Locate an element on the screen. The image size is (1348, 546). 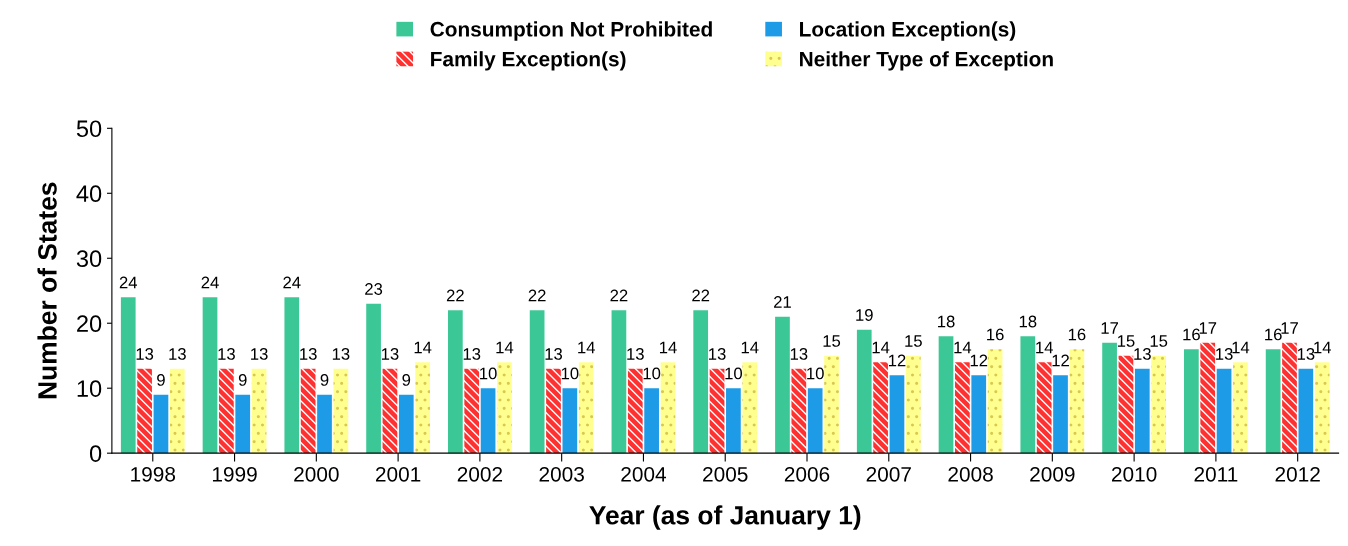
x-tick-label: 2008 is located at coordinates (970, 474).